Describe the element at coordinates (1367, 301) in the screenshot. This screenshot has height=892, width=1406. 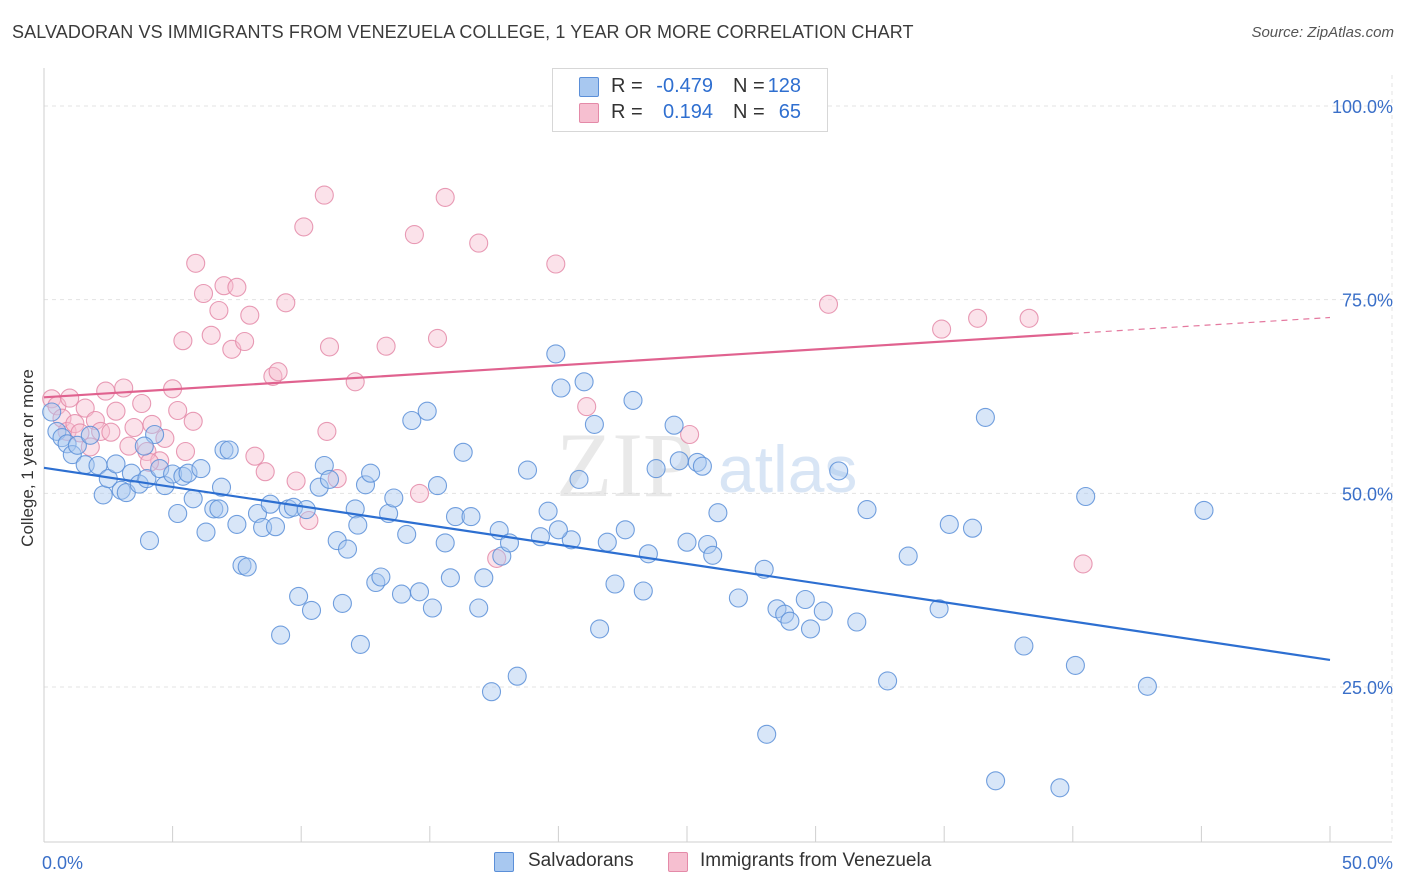
I see `y-tick-label: 75.0%` at that location.